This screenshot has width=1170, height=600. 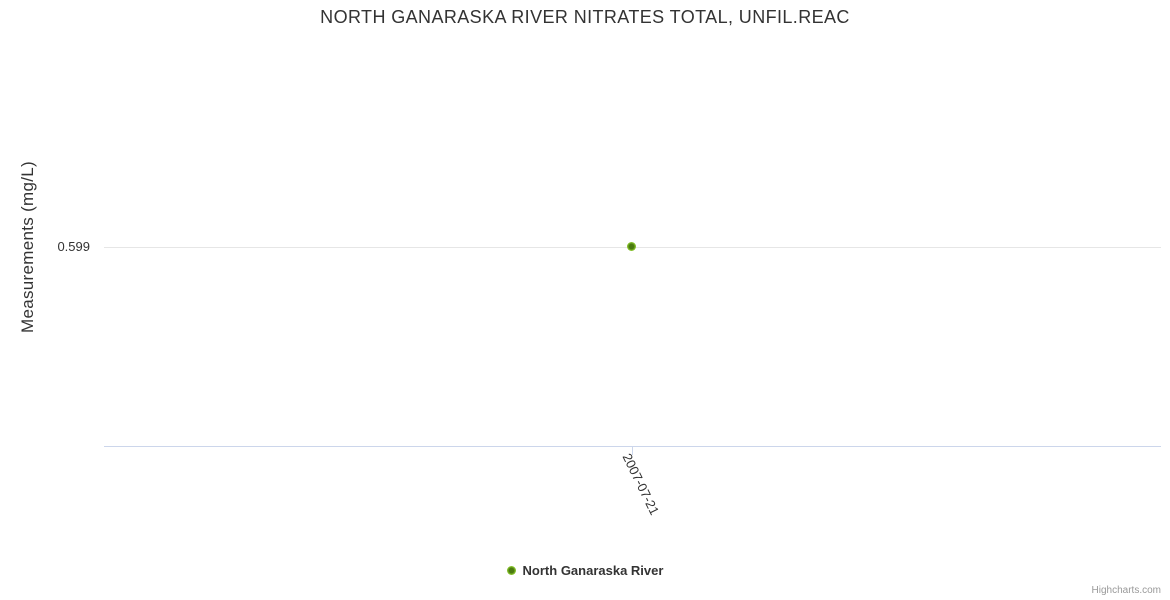 I want to click on x-axis-tick, so click(x=632, y=451).